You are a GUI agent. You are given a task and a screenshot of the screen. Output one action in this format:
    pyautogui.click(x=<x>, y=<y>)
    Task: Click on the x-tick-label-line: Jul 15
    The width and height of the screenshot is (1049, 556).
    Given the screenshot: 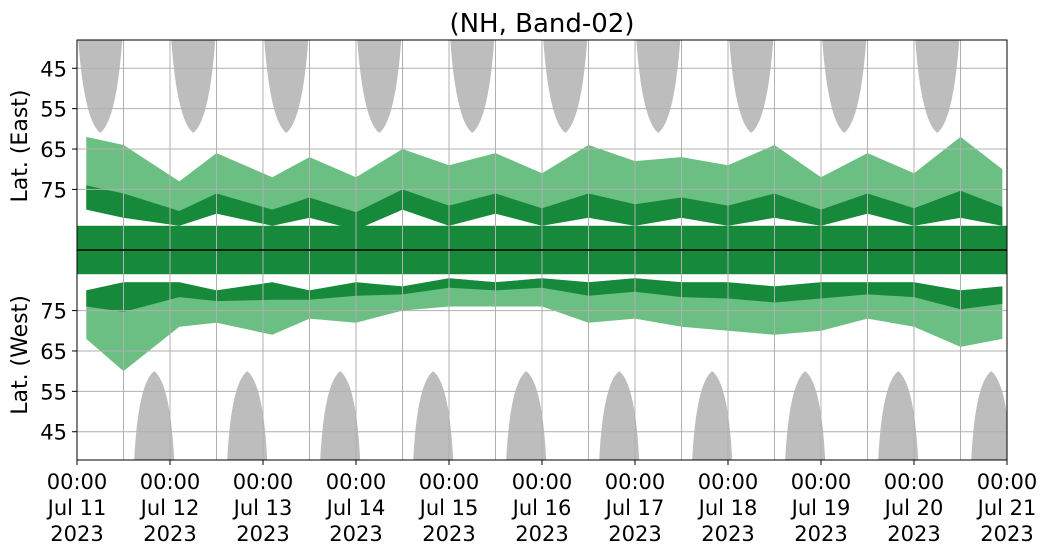 What is the action you would take?
    pyautogui.click(x=448, y=508)
    